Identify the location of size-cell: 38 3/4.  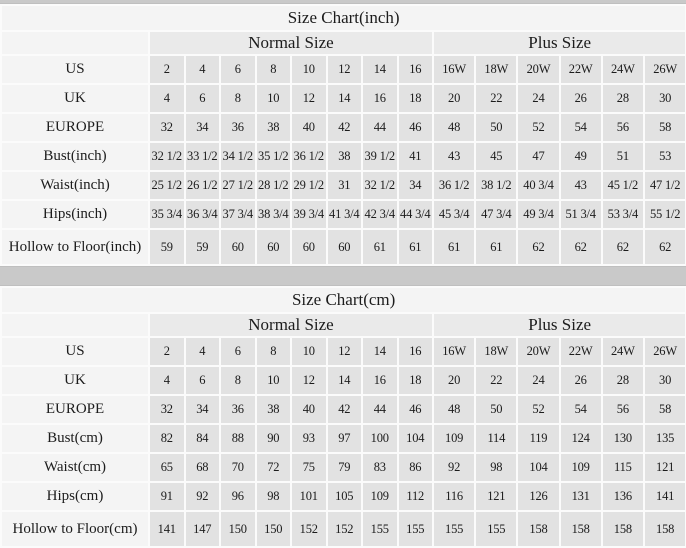
(273, 214).